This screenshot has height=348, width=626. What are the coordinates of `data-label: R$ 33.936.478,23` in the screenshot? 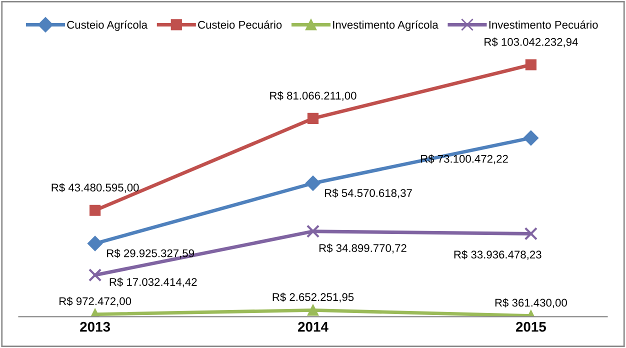 It's located at (498, 255).